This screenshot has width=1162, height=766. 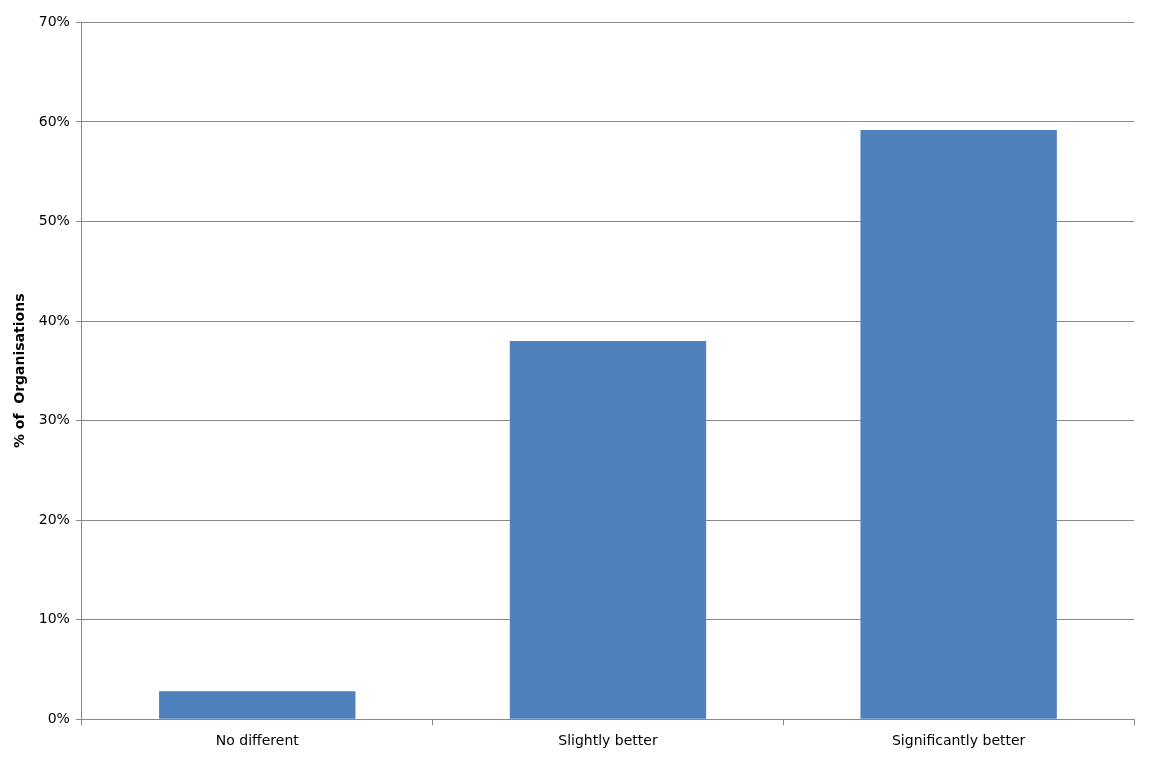 I want to click on y-tick-label: 20%, so click(x=54, y=518).